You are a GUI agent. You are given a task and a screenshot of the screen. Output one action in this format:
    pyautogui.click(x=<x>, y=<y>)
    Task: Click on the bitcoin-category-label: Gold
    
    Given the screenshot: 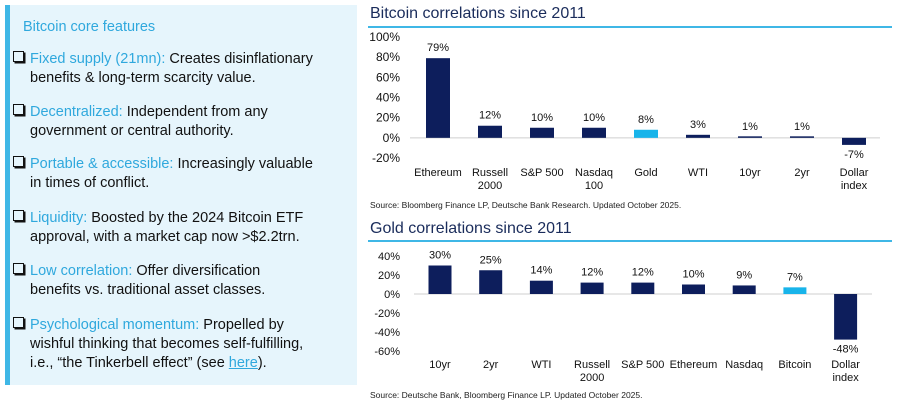 What is the action you would take?
    pyautogui.click(x=645, y=173)
    